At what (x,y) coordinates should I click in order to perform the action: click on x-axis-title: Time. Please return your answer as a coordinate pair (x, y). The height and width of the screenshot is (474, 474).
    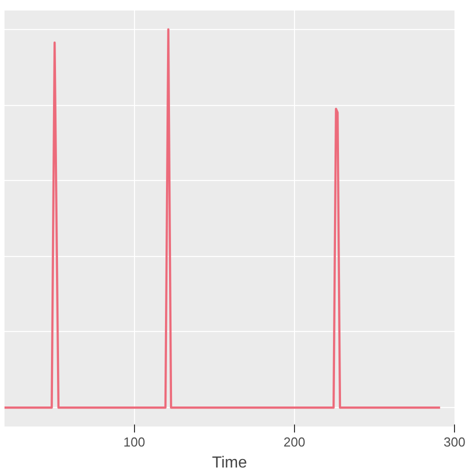
    Looking at the image, I should click on (230, 463).